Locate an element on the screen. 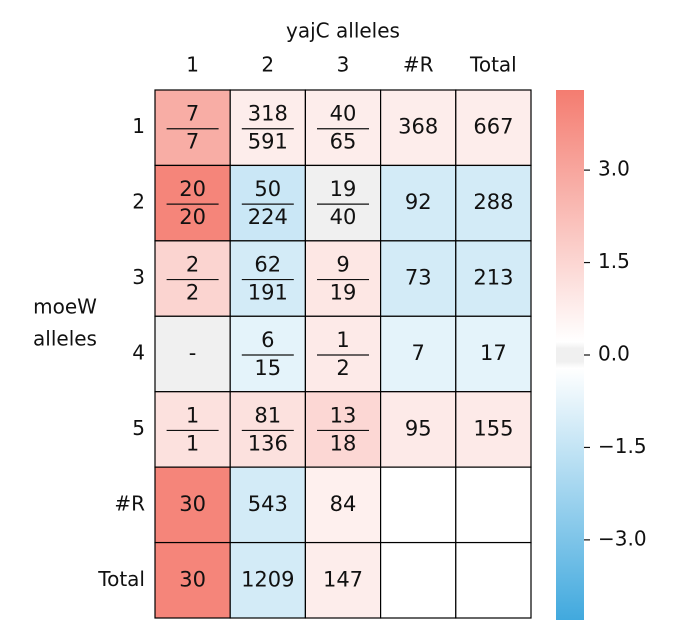 The width and height of the screenshot is (690, 642). cell-label: 155 is located at coordinates (493, 428).